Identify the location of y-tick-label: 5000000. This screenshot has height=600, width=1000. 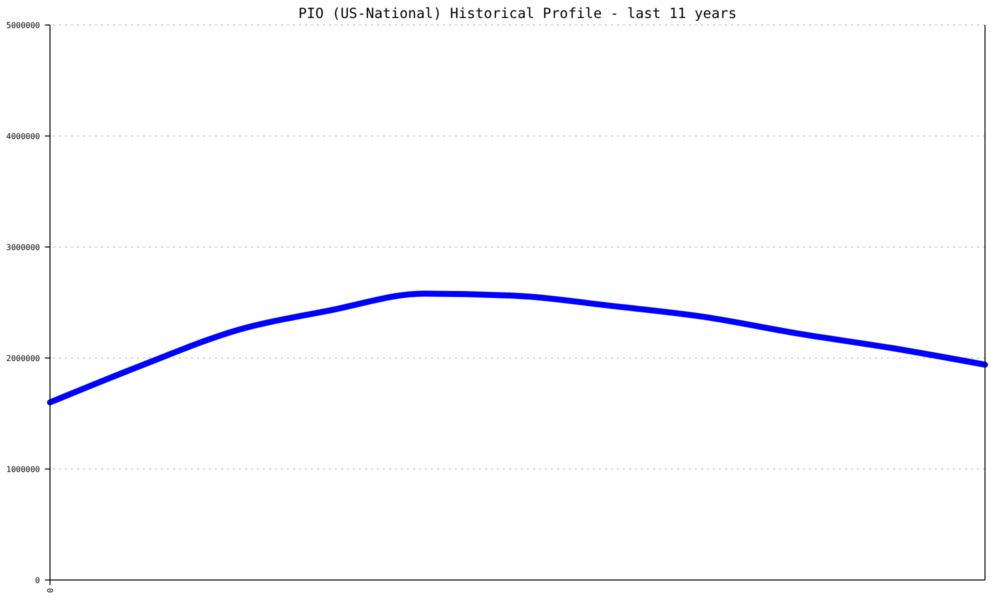
(23, 25).